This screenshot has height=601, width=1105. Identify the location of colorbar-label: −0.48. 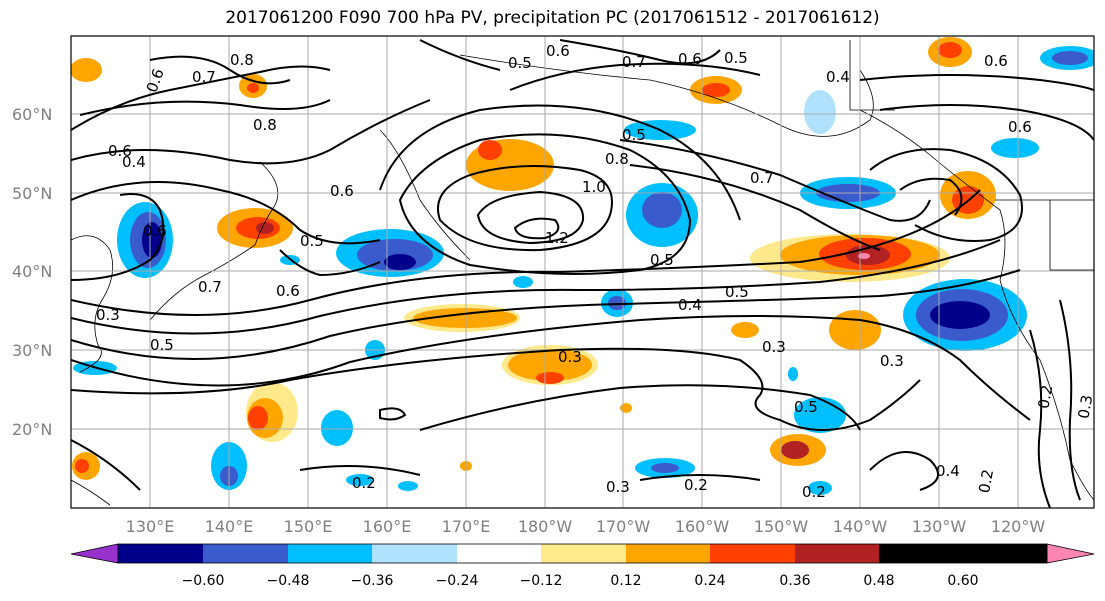
(288, 581).